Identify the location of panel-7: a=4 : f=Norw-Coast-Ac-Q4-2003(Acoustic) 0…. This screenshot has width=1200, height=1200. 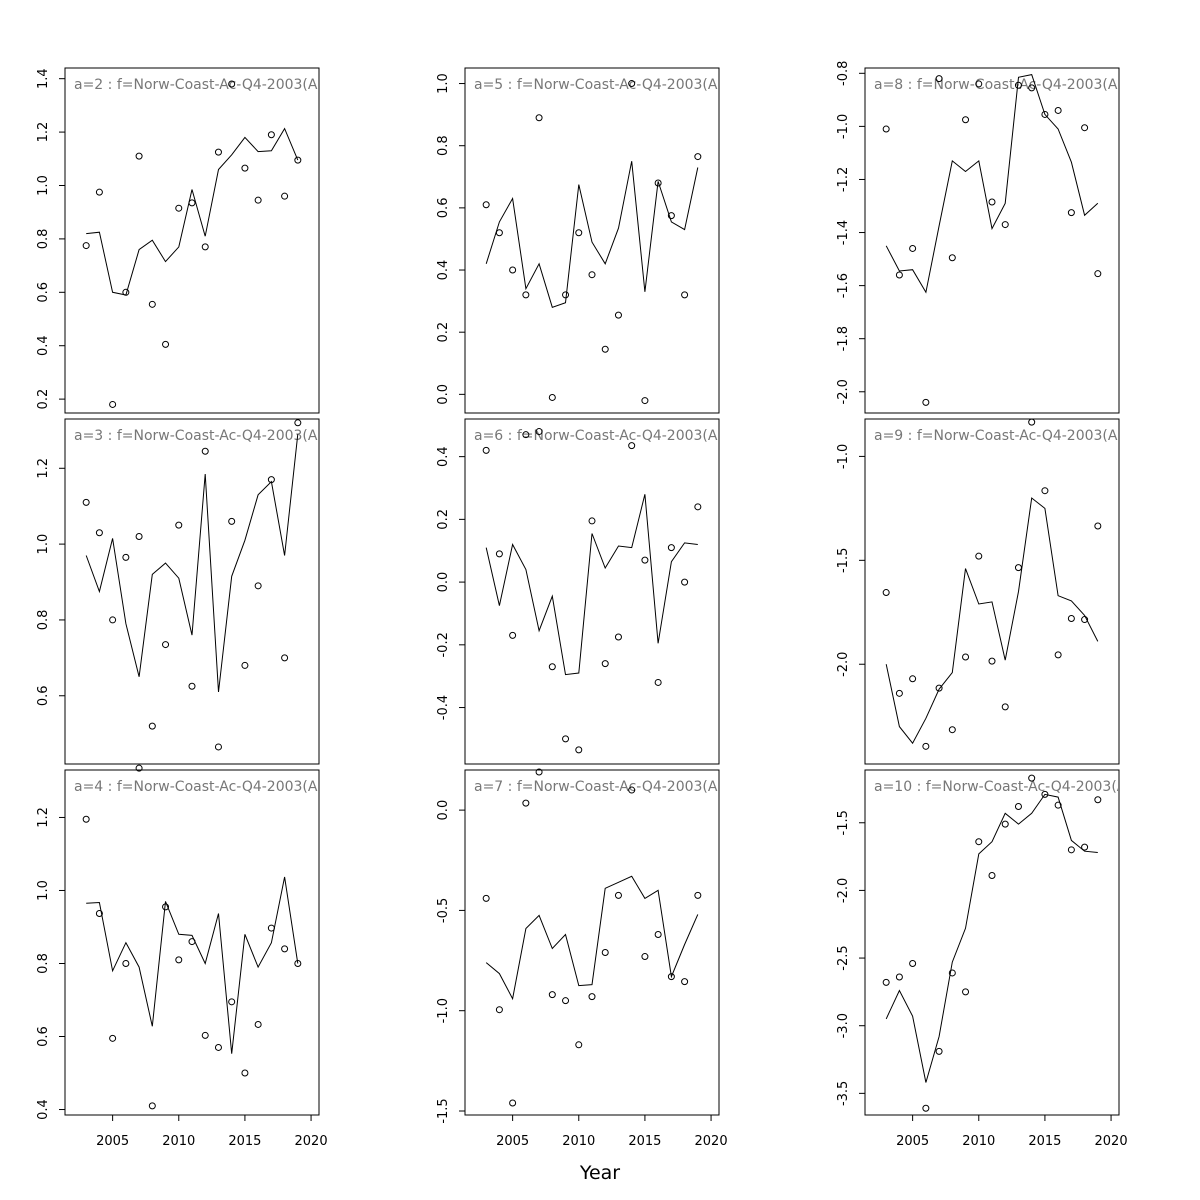
(182, 956).